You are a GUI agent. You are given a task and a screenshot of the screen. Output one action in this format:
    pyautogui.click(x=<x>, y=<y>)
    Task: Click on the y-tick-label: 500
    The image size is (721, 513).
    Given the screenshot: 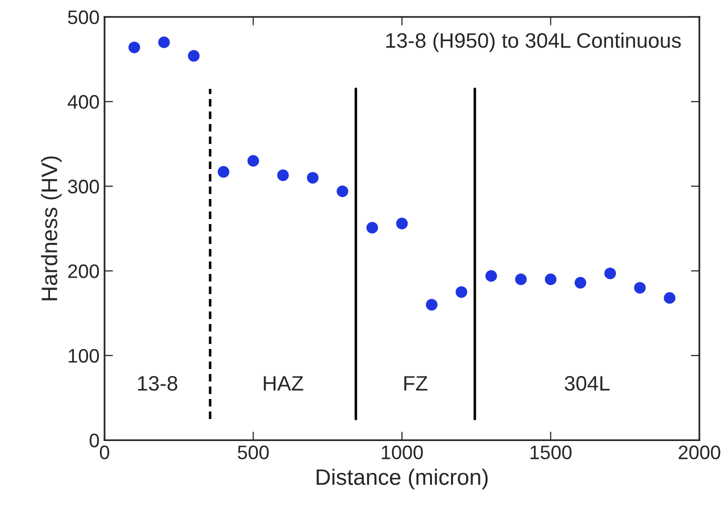 What is the action you would take?
    pyautogui.click(x=83, y=17)
    